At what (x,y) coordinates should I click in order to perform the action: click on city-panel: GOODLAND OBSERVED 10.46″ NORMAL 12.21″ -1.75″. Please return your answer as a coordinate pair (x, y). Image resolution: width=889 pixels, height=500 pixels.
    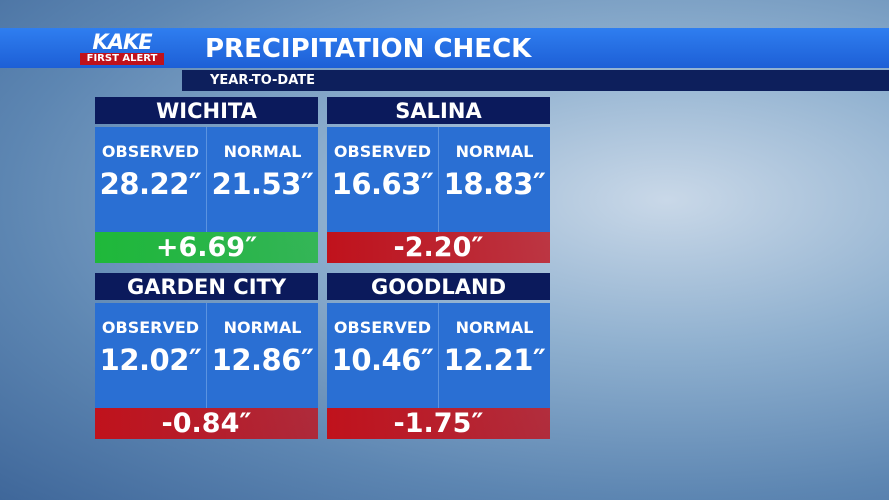
    Looking at the image, I should click on (438, 356).